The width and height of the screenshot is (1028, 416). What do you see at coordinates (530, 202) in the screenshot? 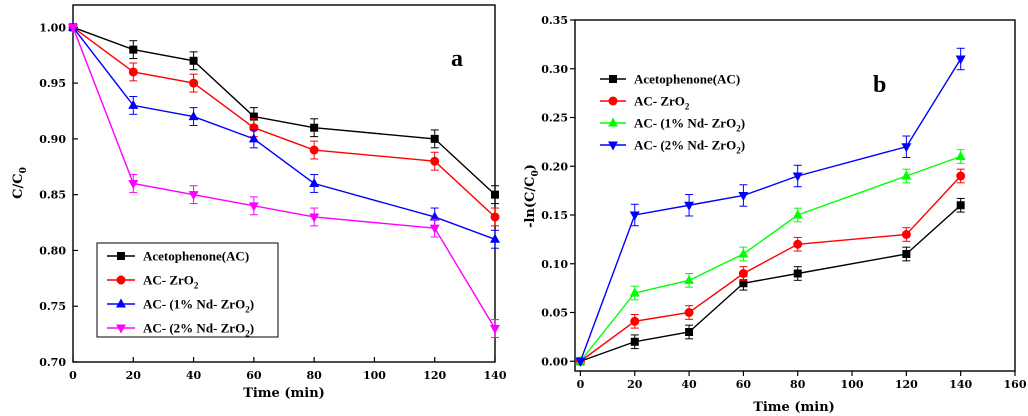
I see `y-axis-label-main: -ln(C/C` at bounding box center [530, 202].